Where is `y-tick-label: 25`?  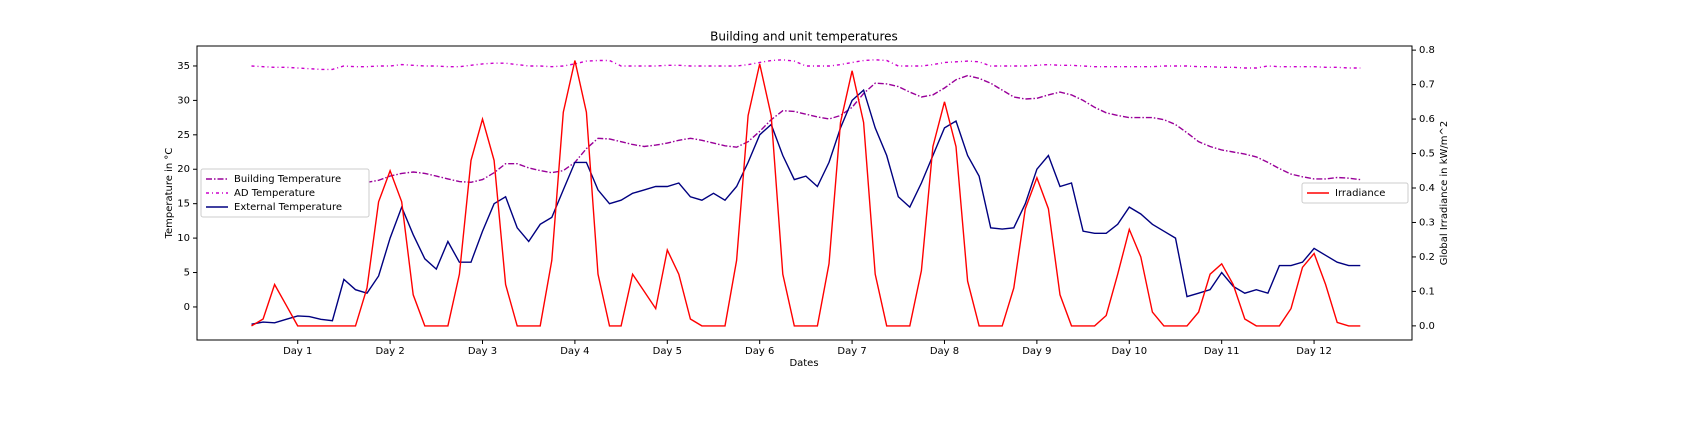
y-tick-label: 25 is located at coordinates (183, 135).